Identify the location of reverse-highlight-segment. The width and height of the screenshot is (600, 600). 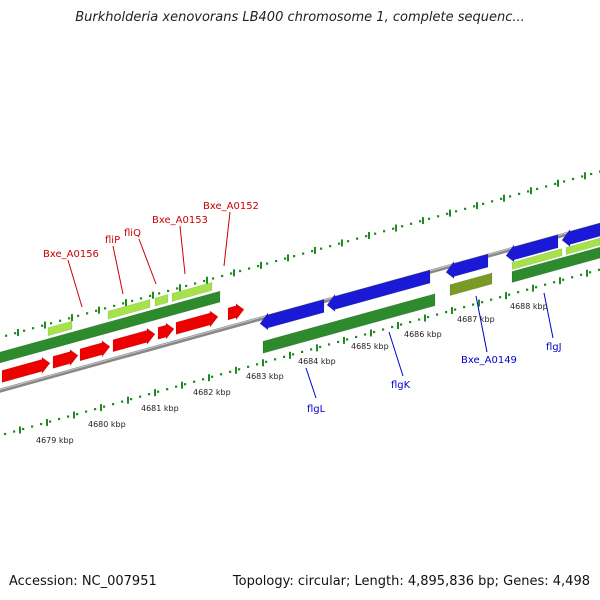
(537, 259).